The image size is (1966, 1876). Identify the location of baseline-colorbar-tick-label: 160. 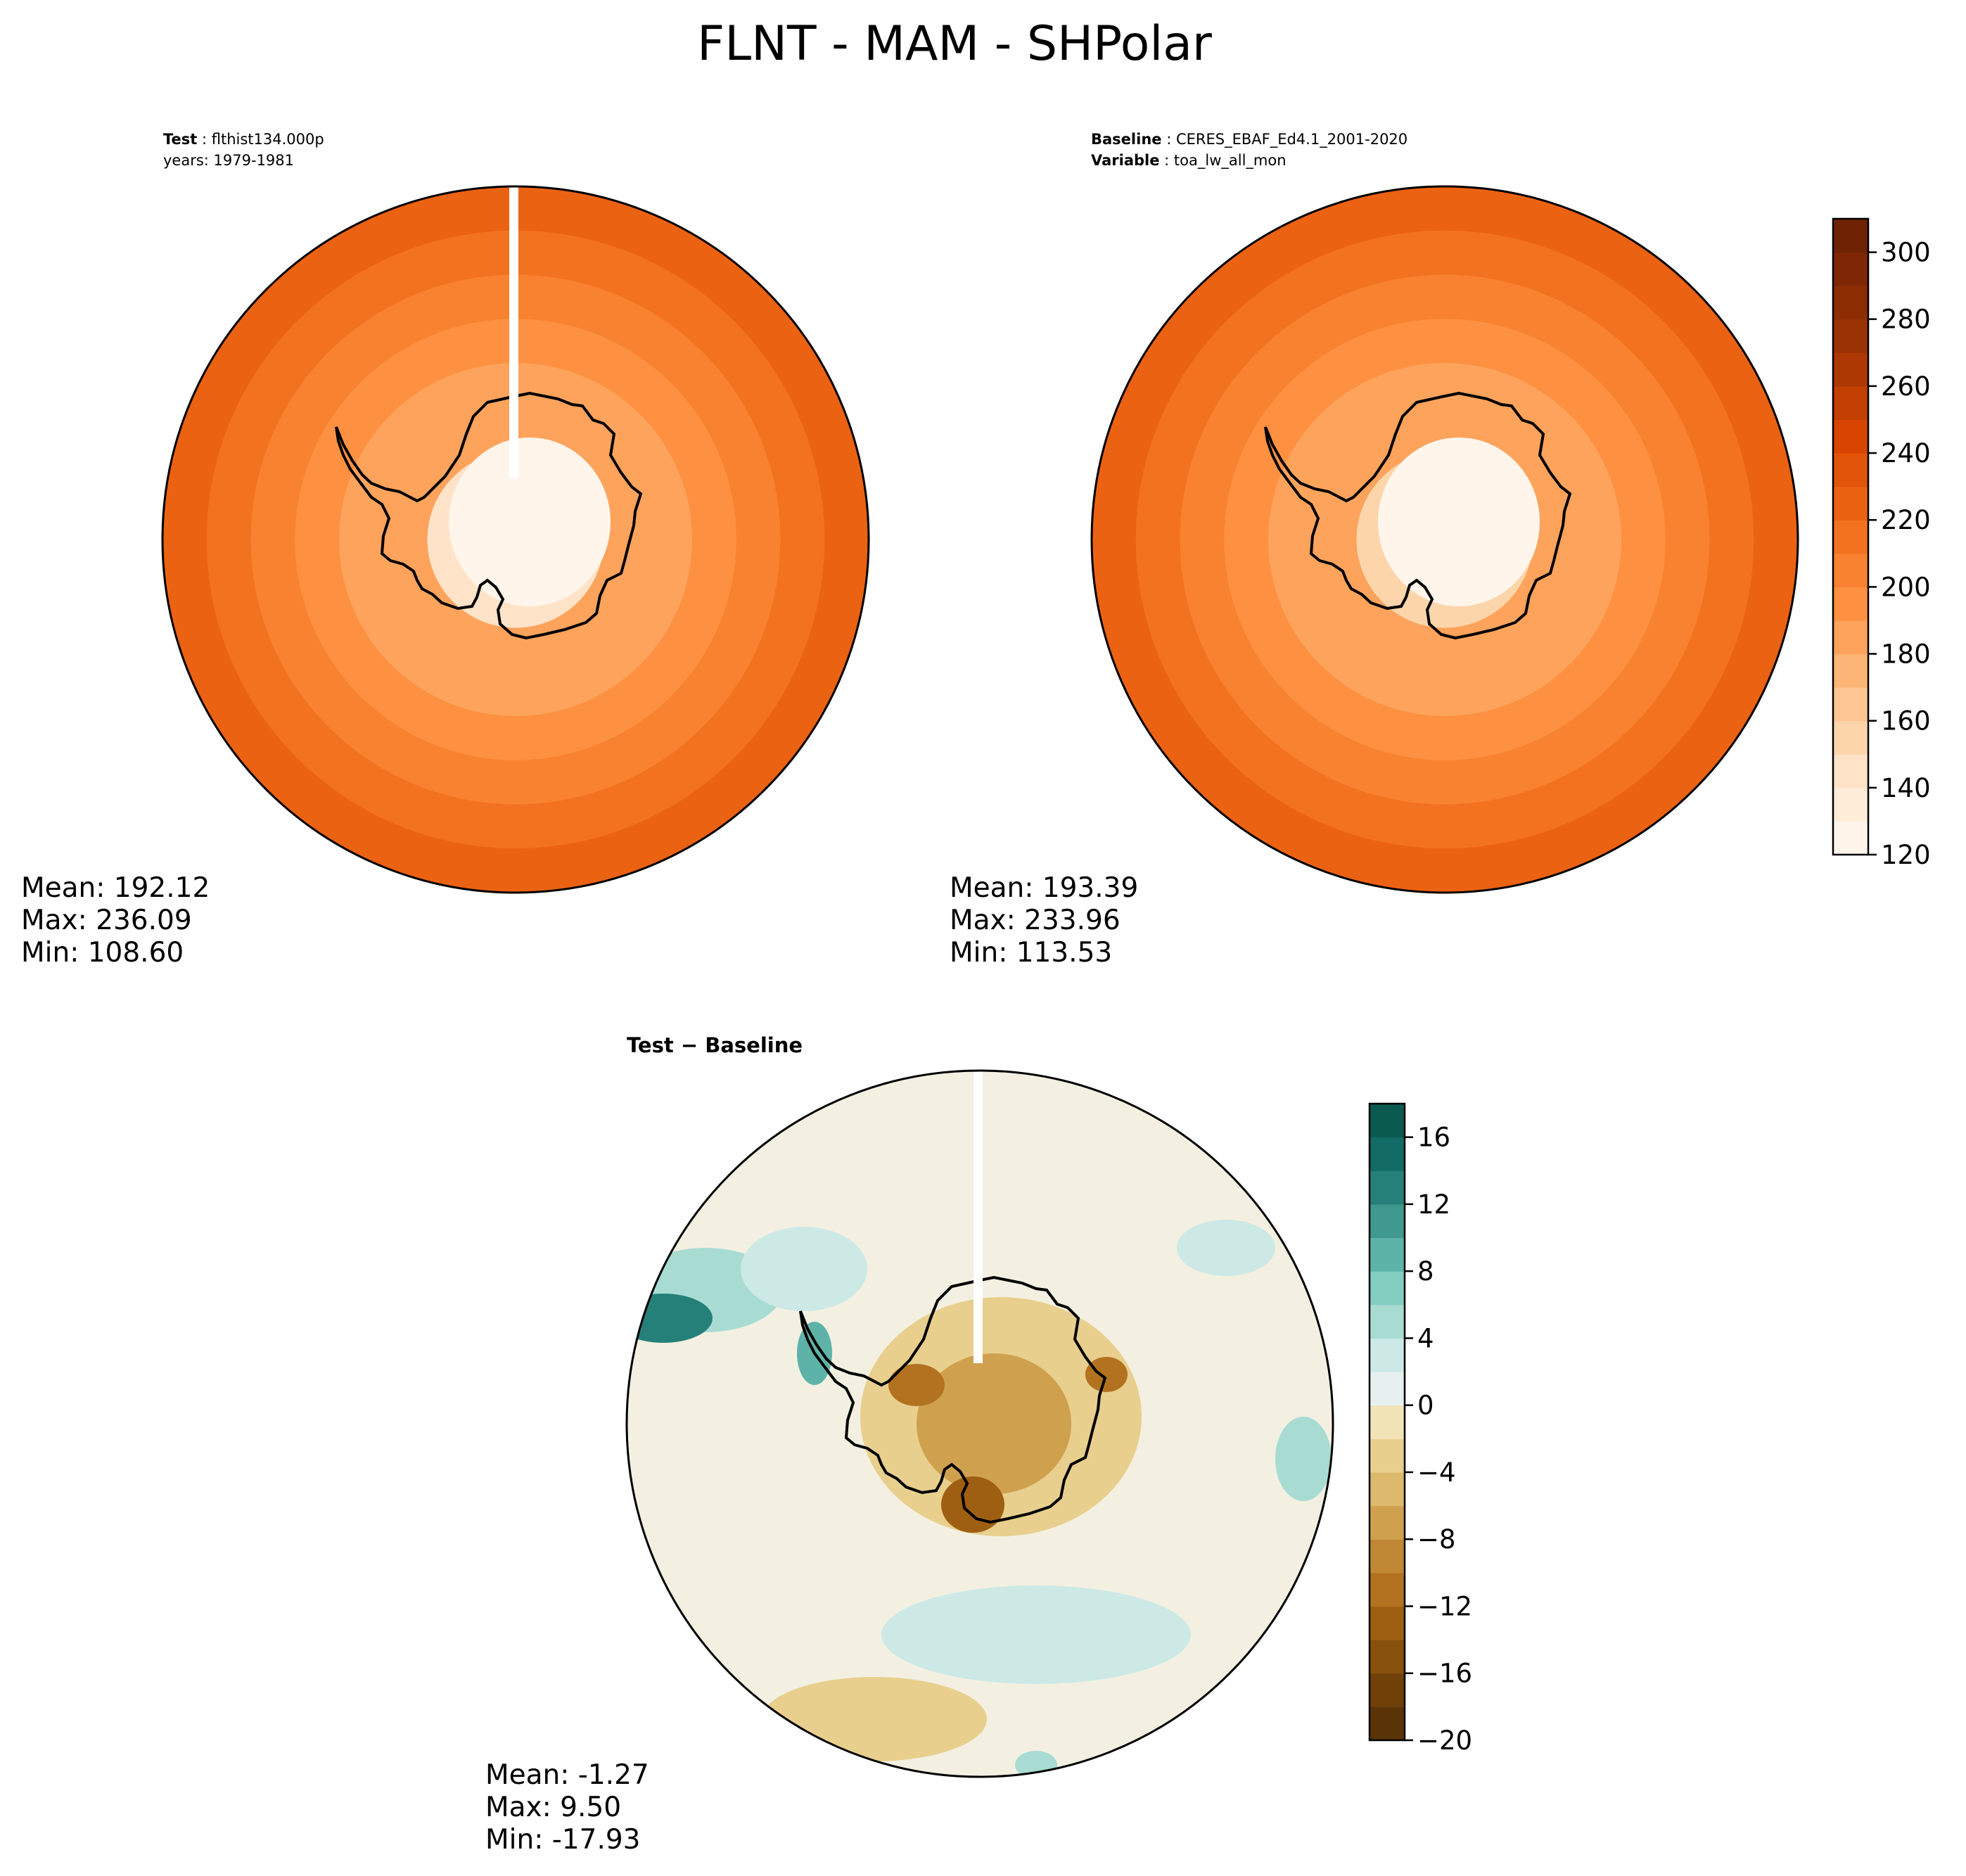
(1906, 721).